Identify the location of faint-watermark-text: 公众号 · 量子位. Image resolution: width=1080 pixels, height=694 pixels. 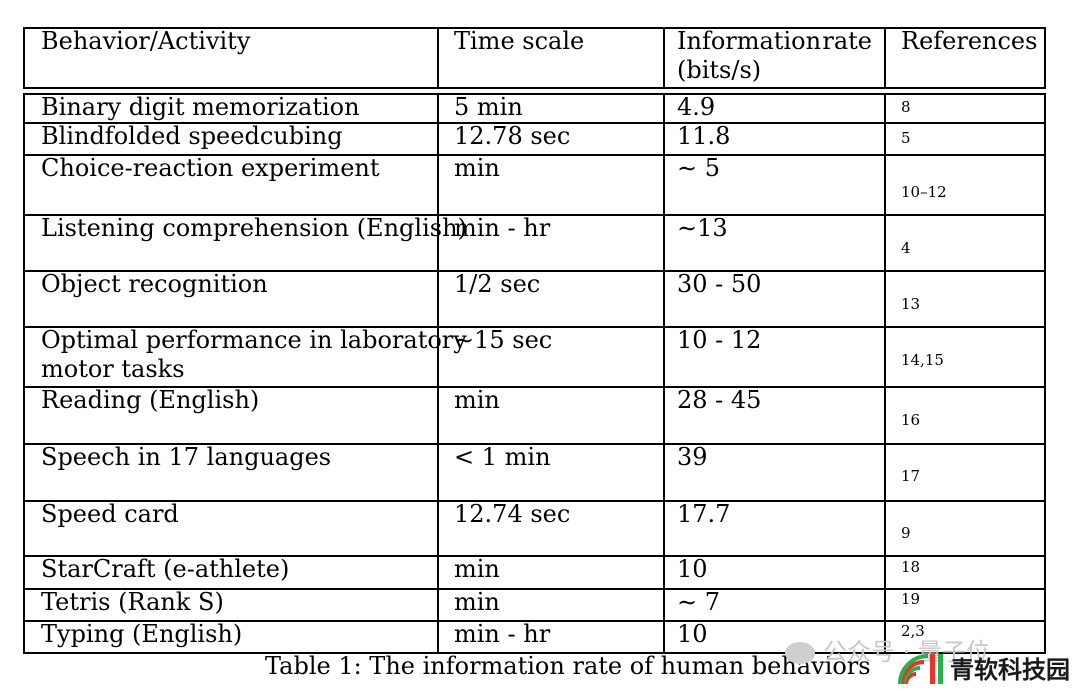
(906, 652).